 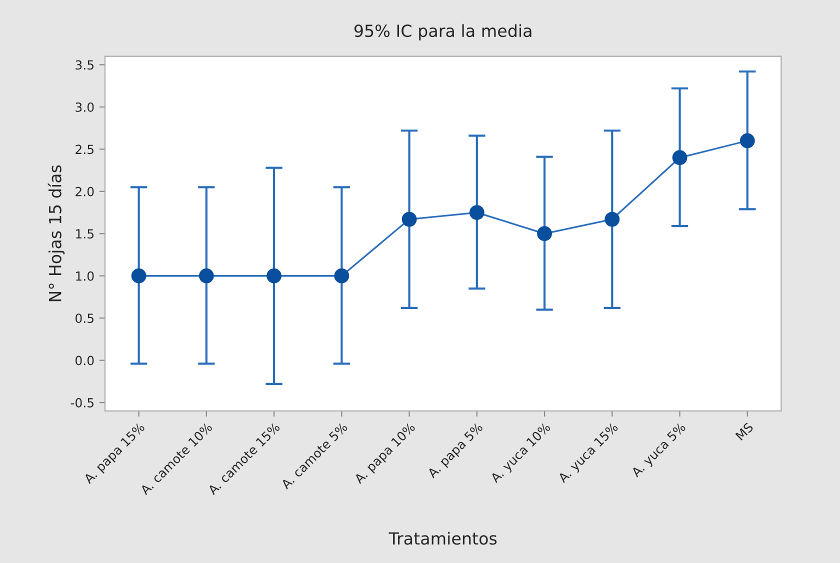 What do you see at coordinates (85, 276) in the screenshot?
I see `y-tick-label: 1.0` at bounding box center [85, 276].